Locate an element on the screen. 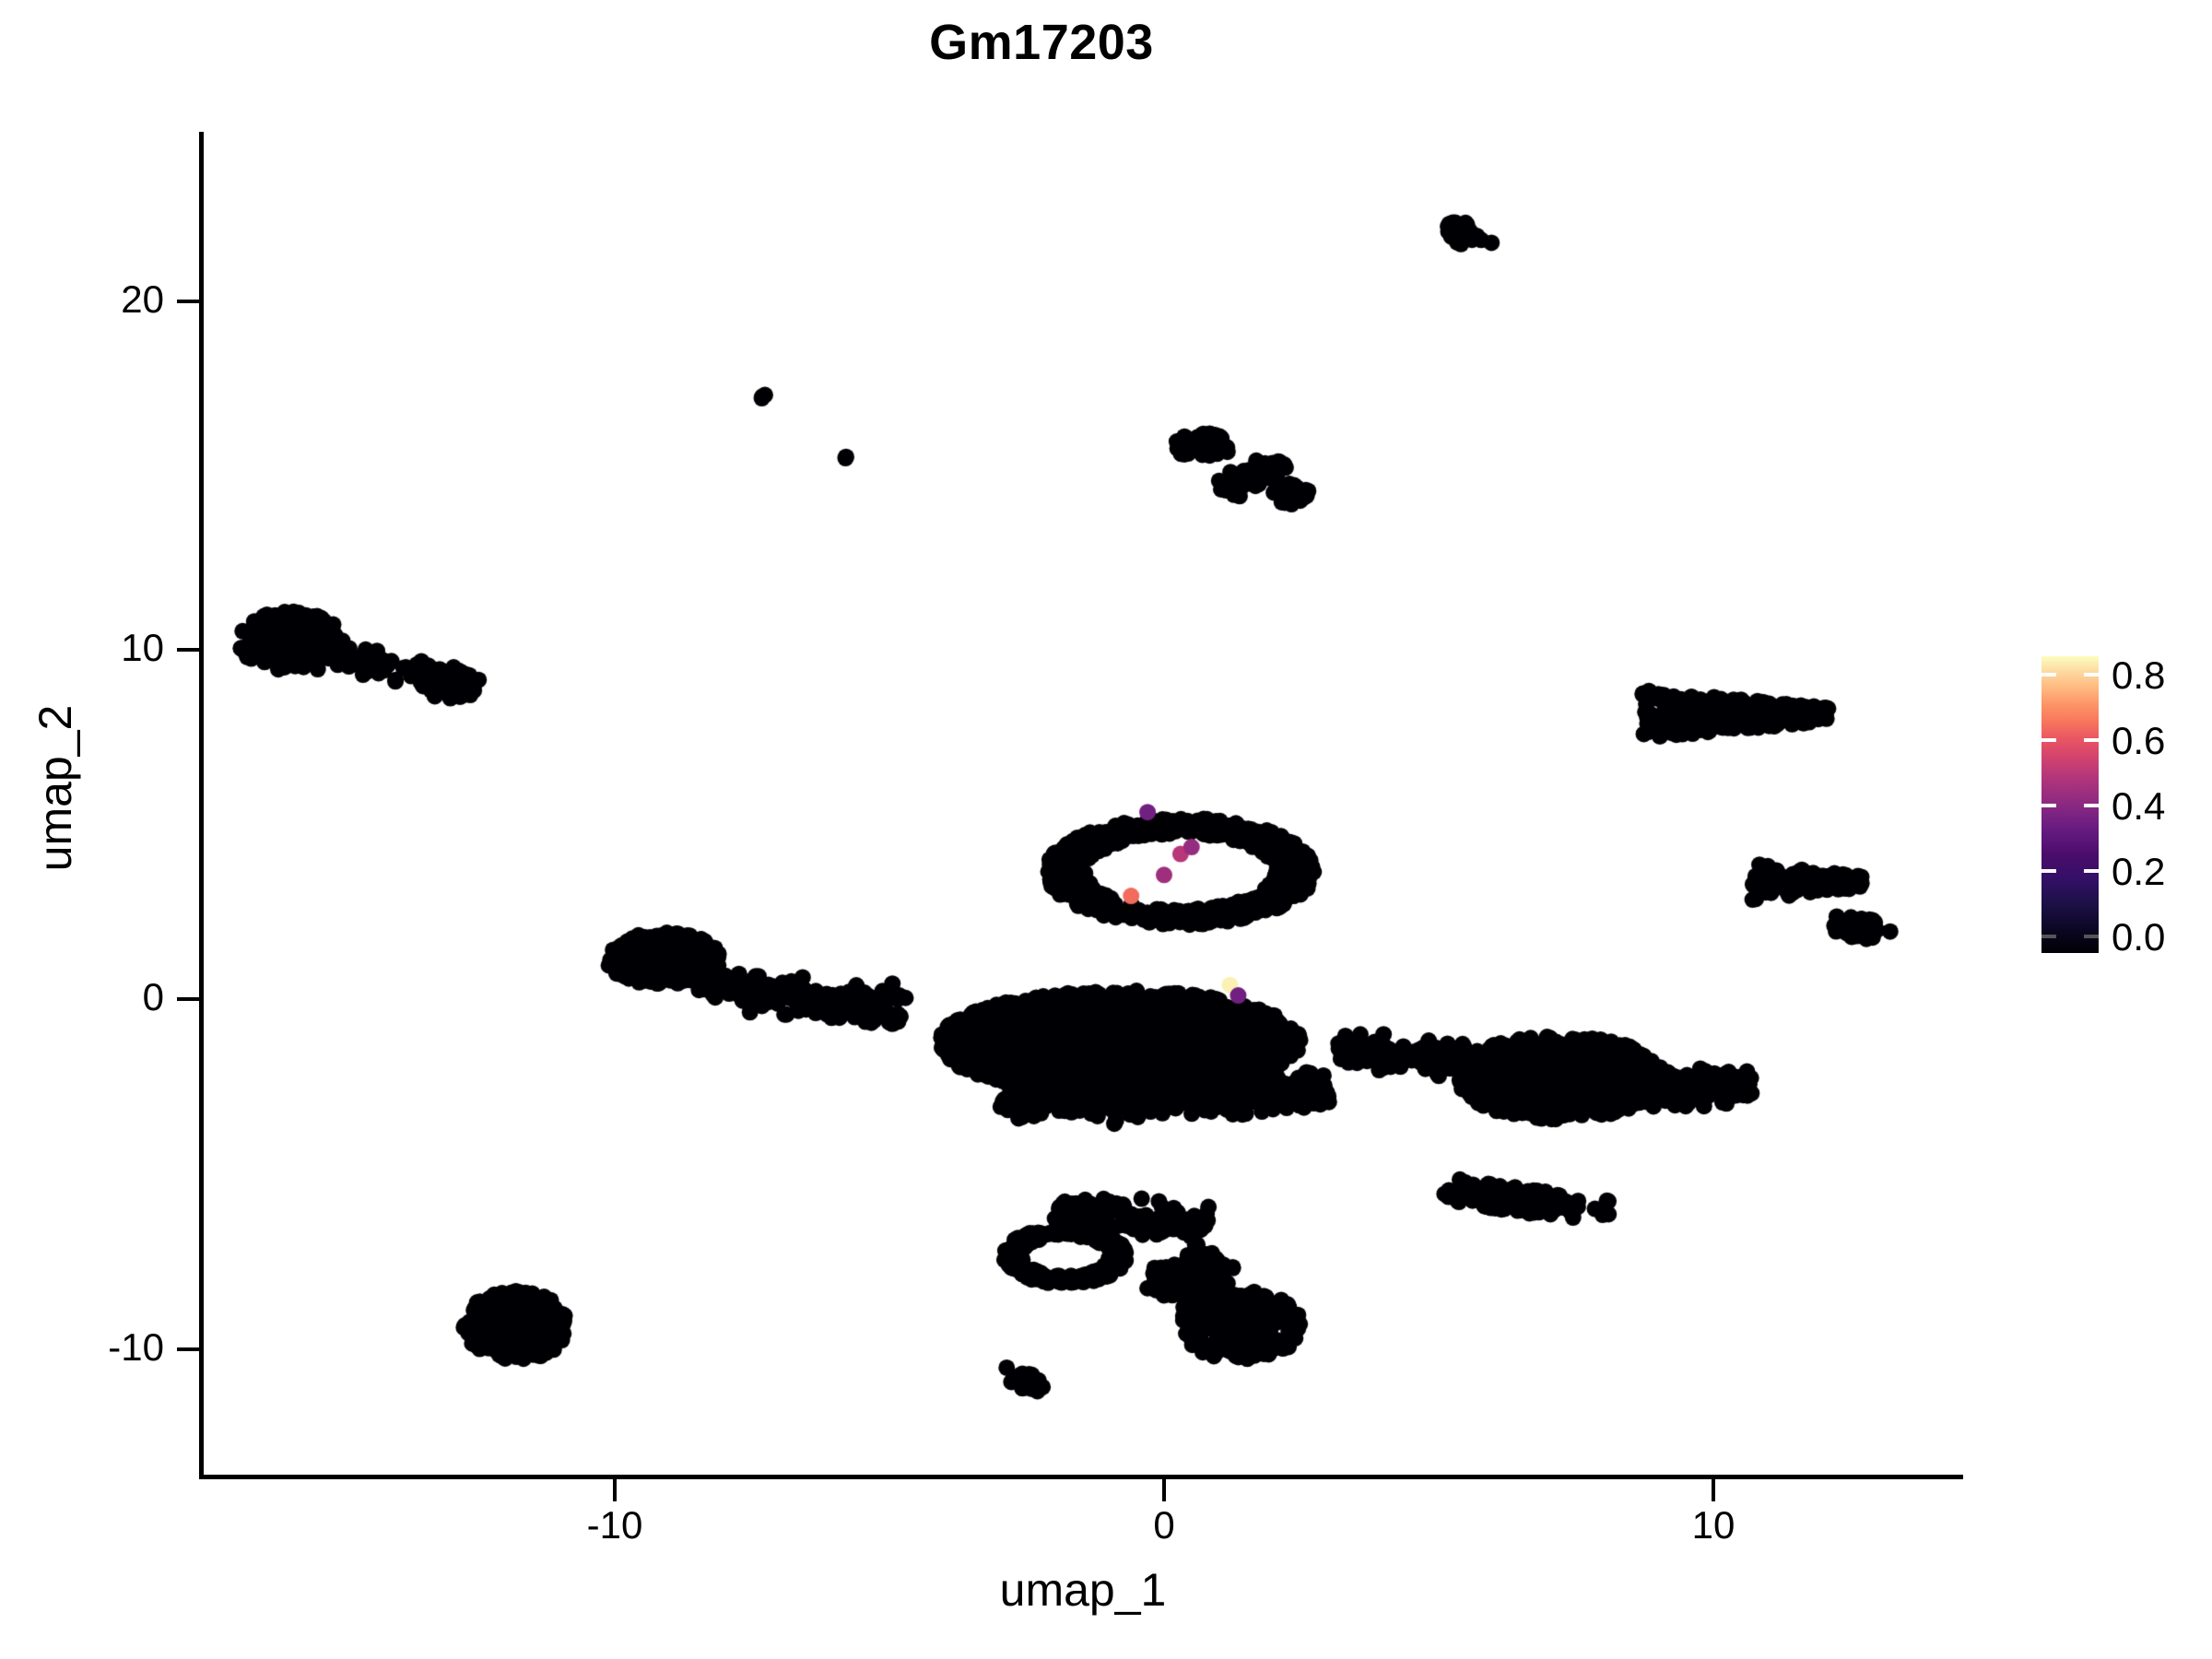 This screenshot has height=1659, width=2212. y-tick-mark-neg10 is located at coordinates (188, 1349).